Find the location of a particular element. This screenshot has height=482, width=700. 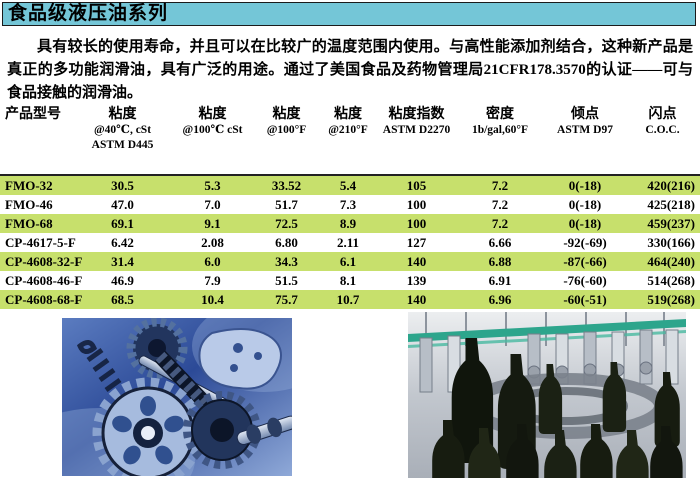

value-cell: 6.96 is located at coordinates (500, 299).